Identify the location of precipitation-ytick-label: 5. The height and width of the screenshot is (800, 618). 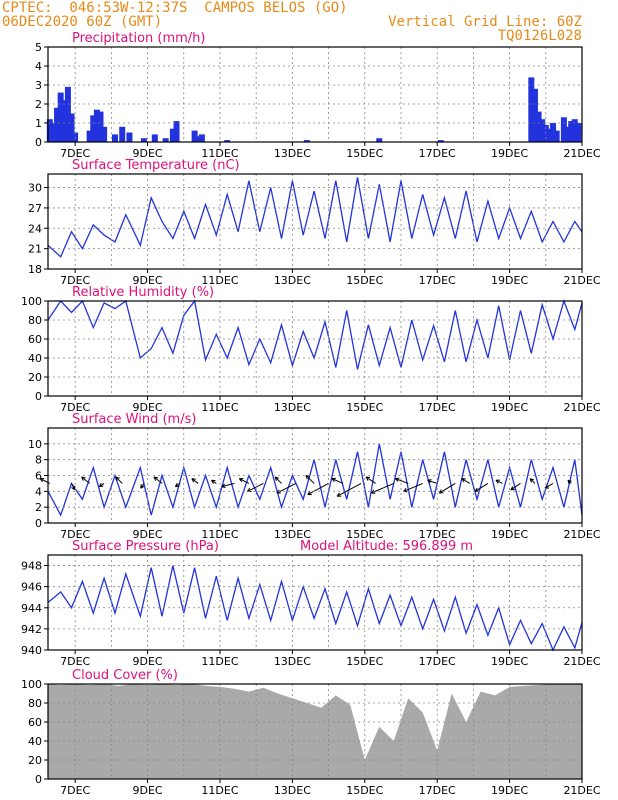
(38, 47).